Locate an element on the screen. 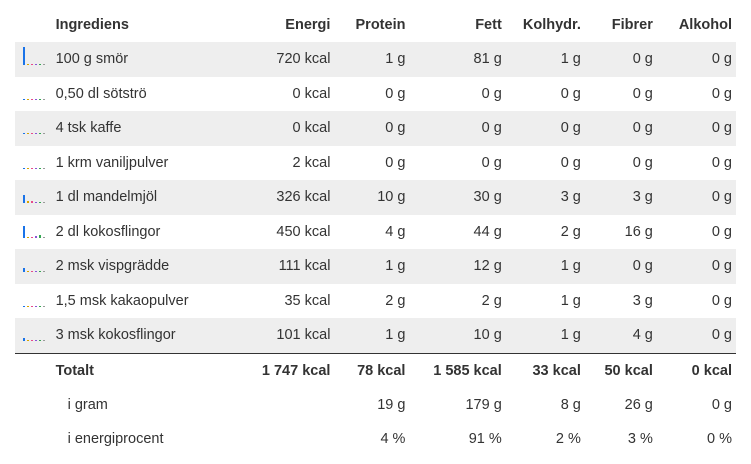  grams-carbs: 8 g is located at coordinates (570, 404).